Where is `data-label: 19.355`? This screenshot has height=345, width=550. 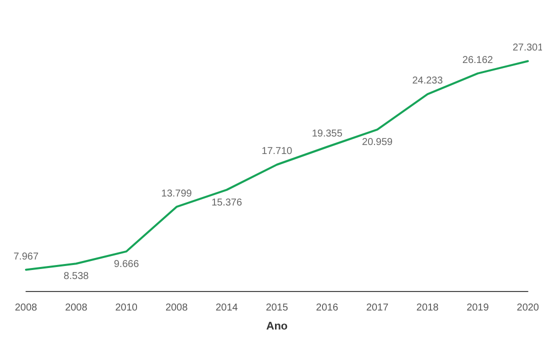 data-label: 19.355 is located at coordinates (327, 134).